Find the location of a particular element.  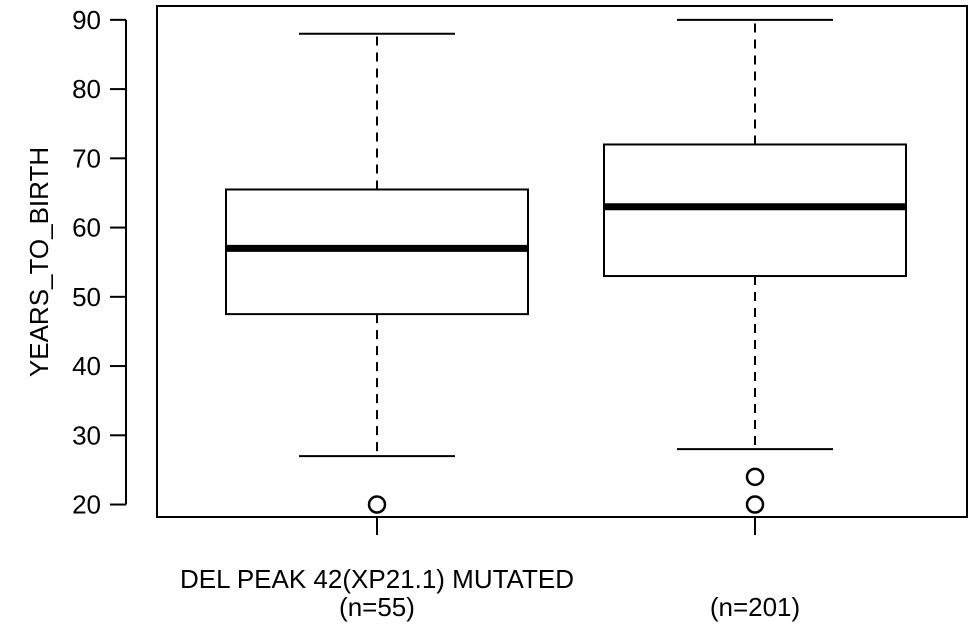

y-tick-label: 50 is located at coordinates (86, 297).